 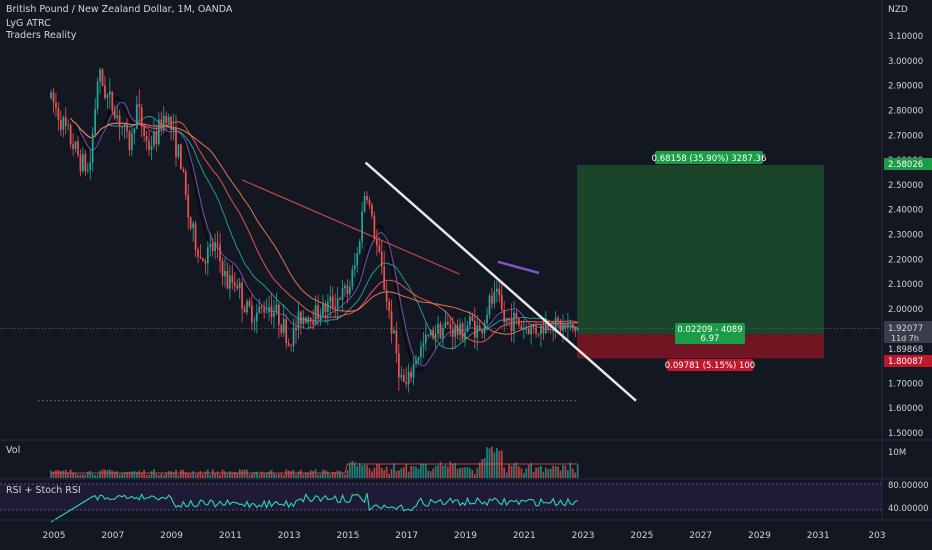 I want to click on center-label: 0.02209 - 4089 6.97, so click(x=710, y=333).